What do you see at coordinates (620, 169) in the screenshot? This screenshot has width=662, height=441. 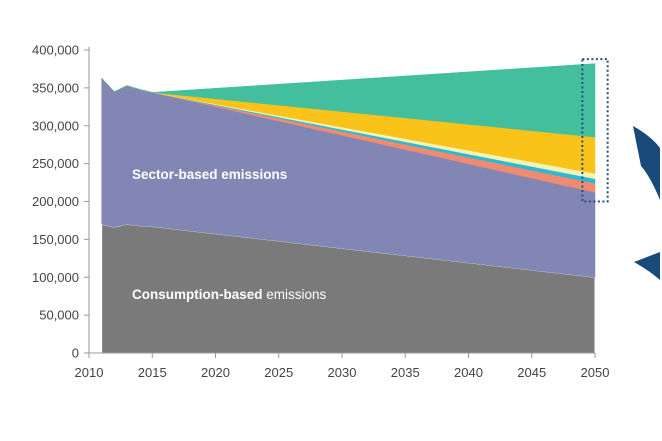 I see `overlay-group` at bounding box center [620, 169].